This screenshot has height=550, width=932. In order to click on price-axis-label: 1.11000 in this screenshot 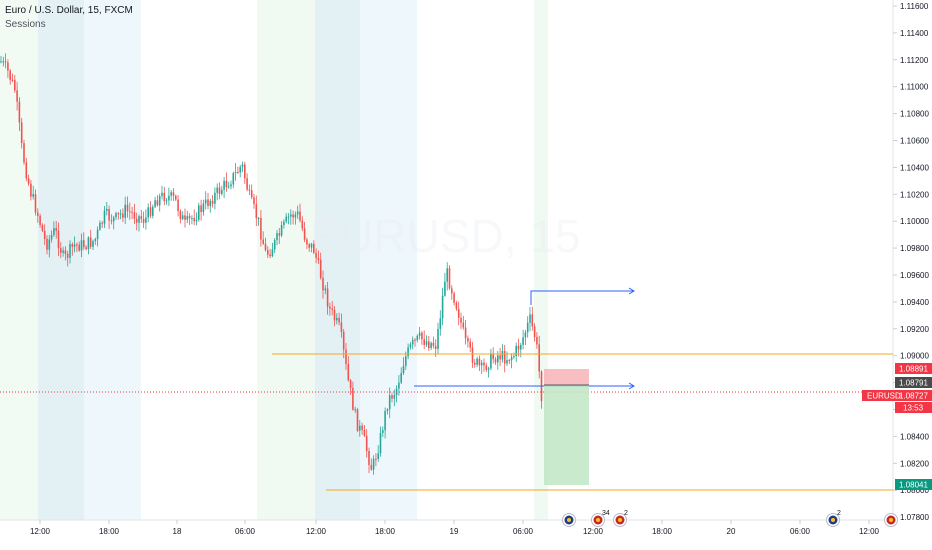, I will do `click(914, 87)`.